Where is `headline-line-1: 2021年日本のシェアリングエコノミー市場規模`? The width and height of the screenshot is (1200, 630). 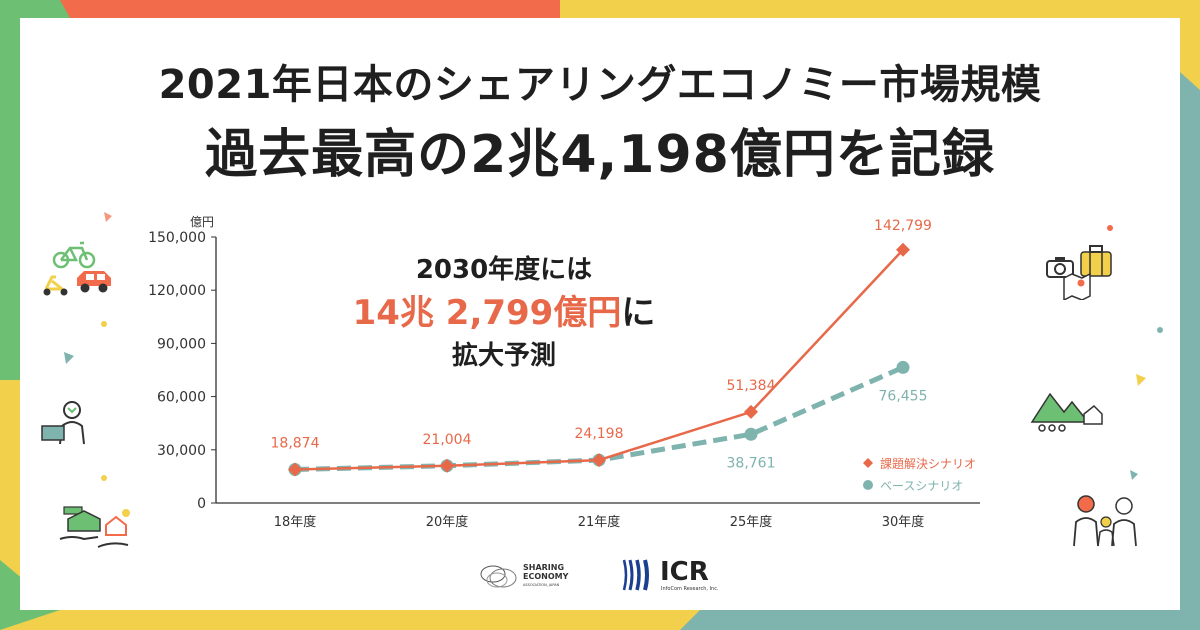 headline-line-1: 2021年日本のシェアリングエコノミー市場規模 is located at coordinates (600, 85).